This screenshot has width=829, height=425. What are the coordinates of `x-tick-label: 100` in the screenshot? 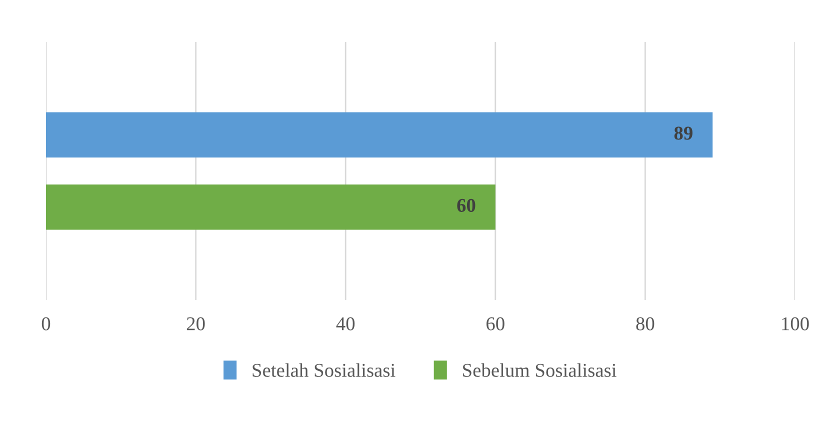 It's located at (795, 323).